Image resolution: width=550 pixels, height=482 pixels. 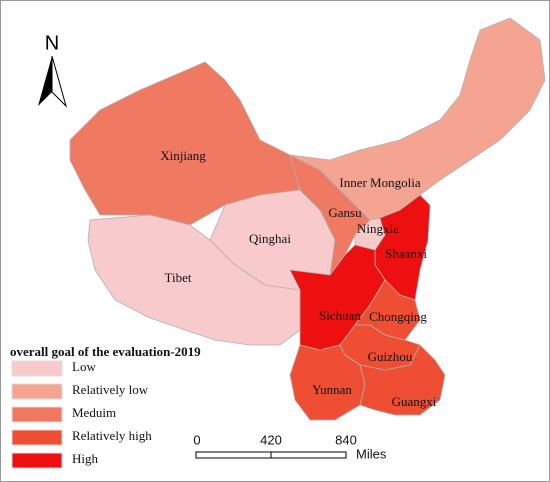 What do you see at coordinates (85, 458) in the screenshot?
I see `legend-label: High` at bounding box center [85, 458].